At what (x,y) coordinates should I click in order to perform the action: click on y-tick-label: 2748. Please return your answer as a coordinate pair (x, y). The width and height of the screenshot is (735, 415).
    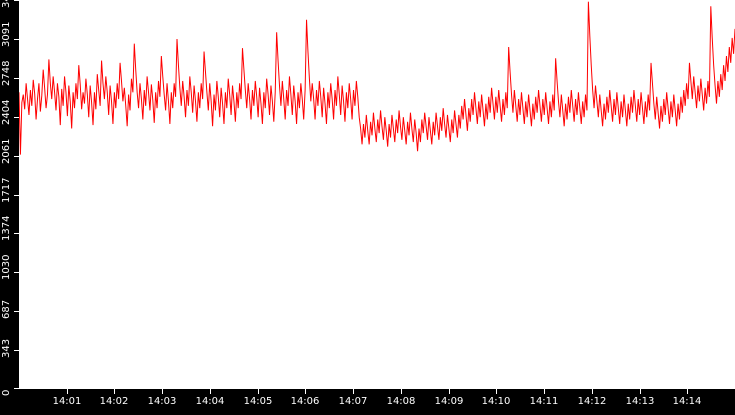
    Looking at the image, I should click on (6, 73).